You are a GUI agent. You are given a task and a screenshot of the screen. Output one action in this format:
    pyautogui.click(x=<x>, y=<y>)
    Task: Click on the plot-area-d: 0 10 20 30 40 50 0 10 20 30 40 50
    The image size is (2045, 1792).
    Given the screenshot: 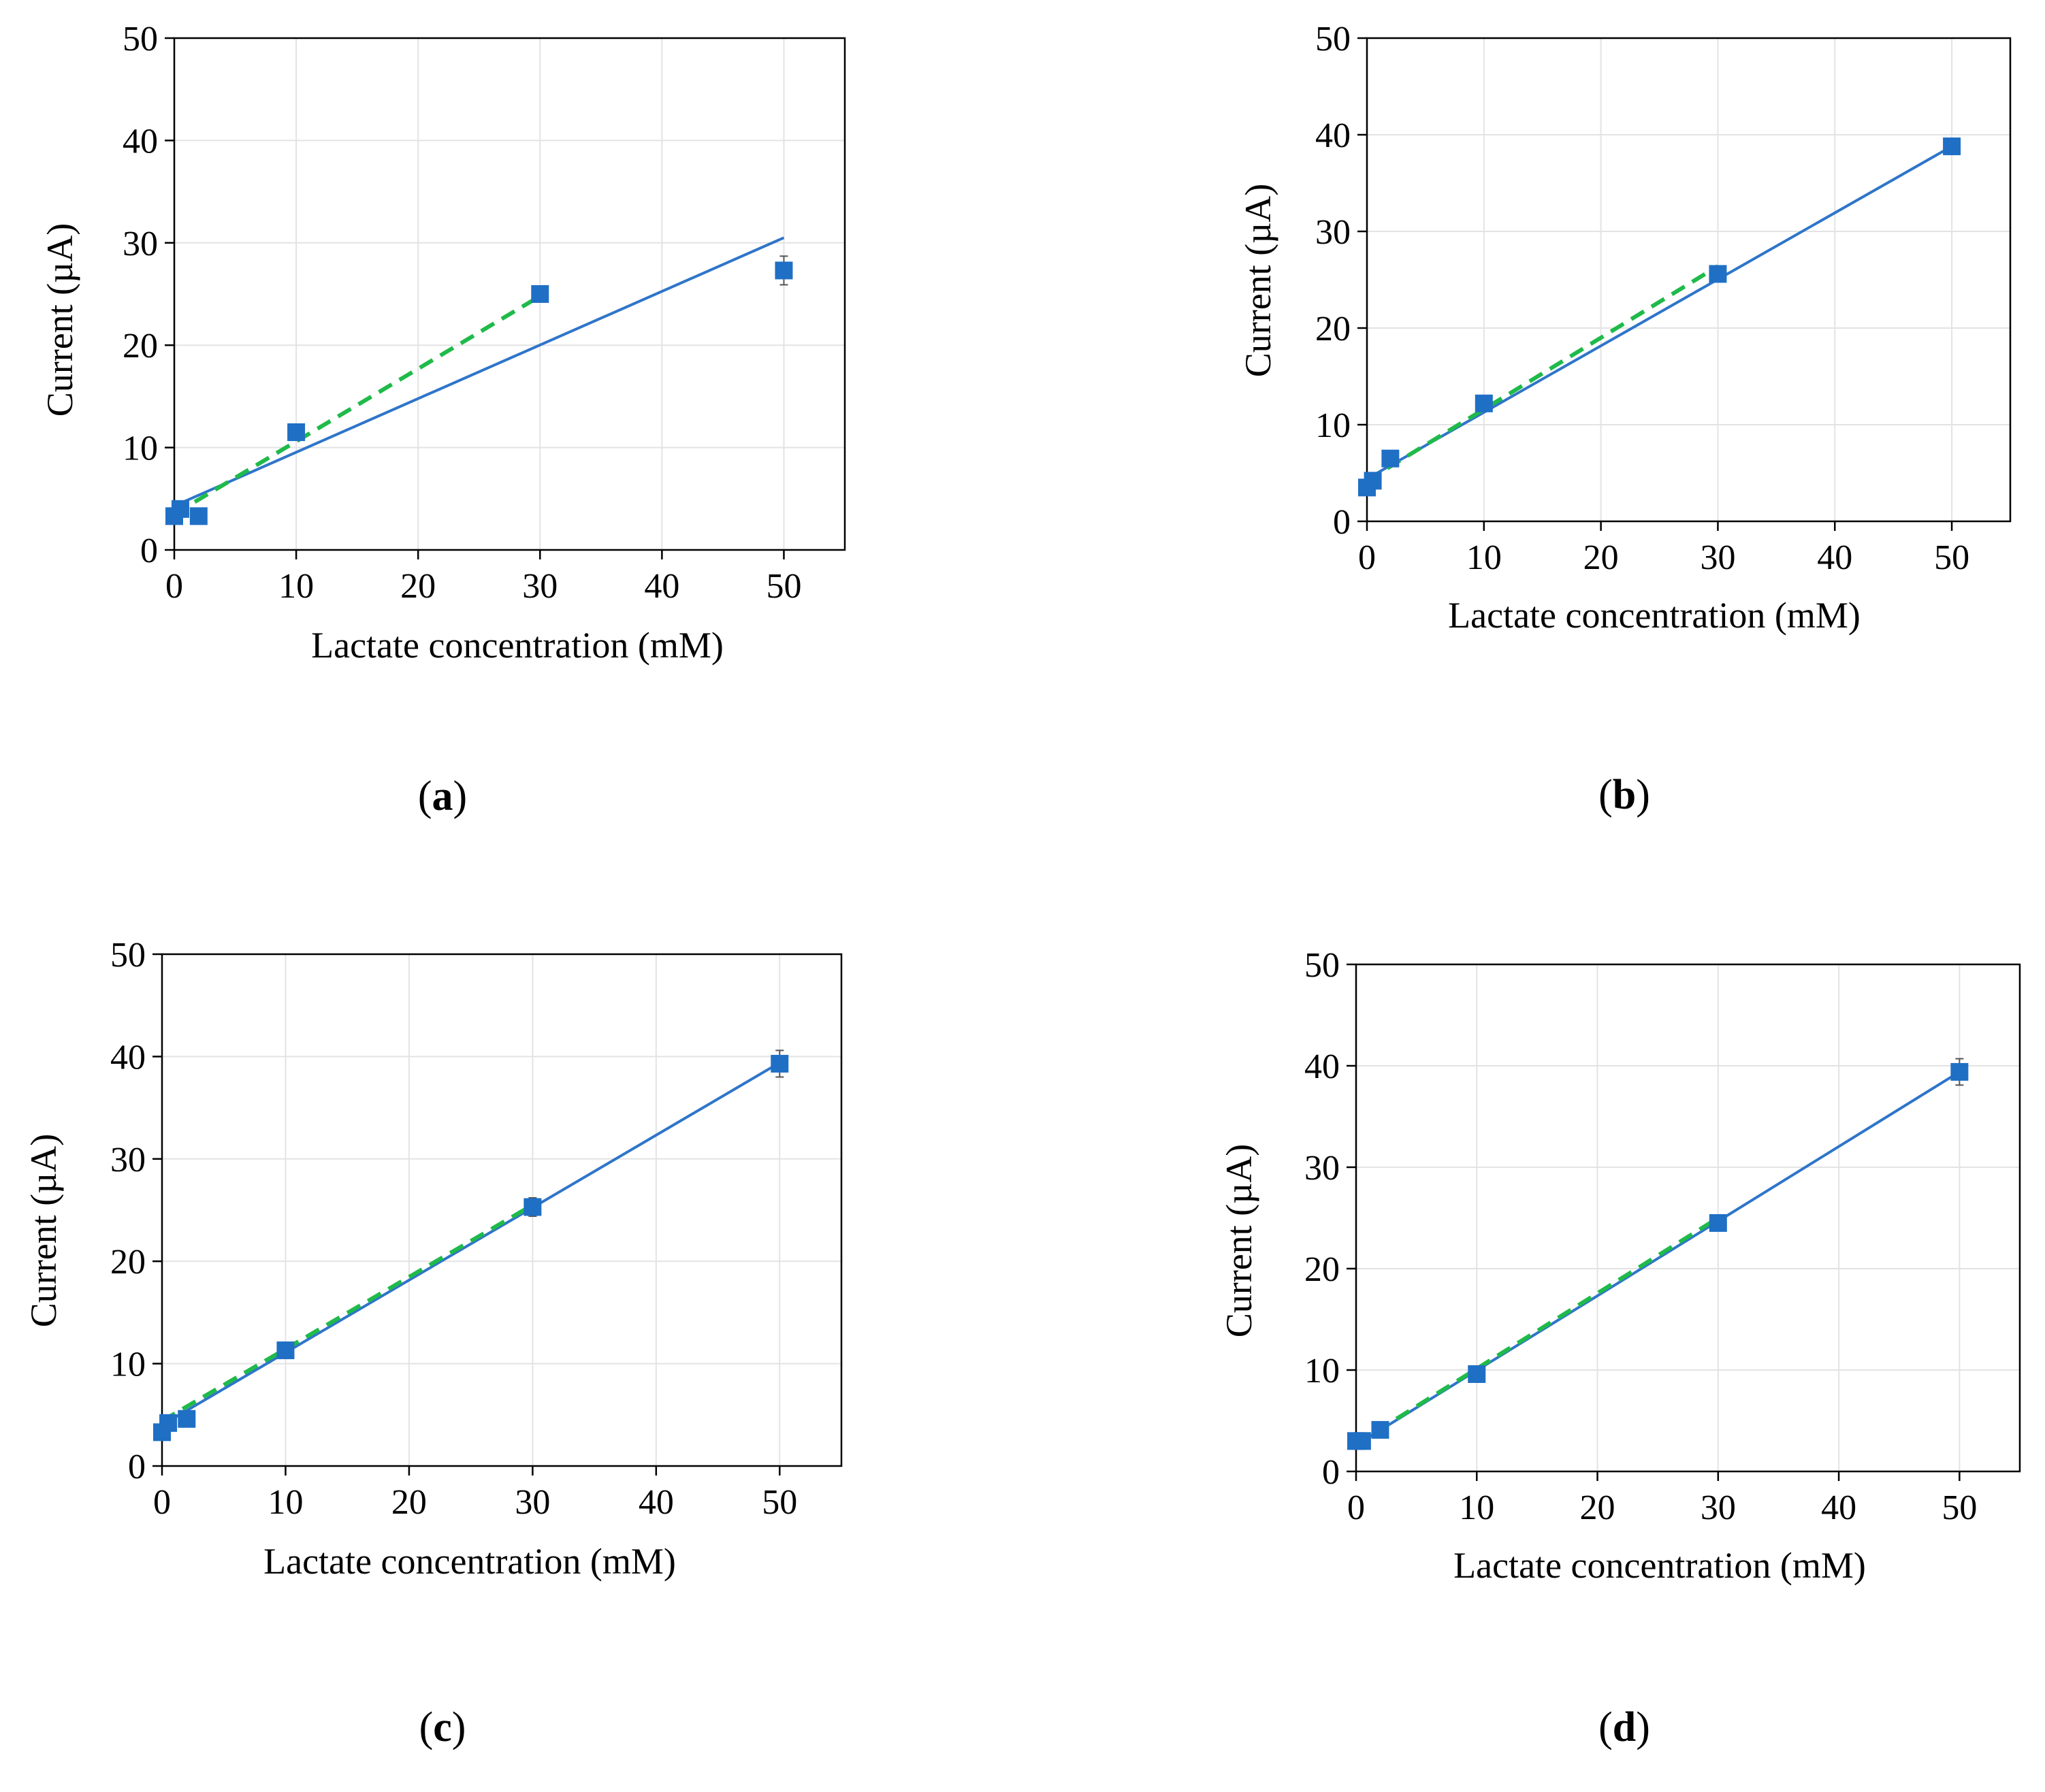 What is the action you would take?
    pyautogui.click(x=1662, y=1237)
    